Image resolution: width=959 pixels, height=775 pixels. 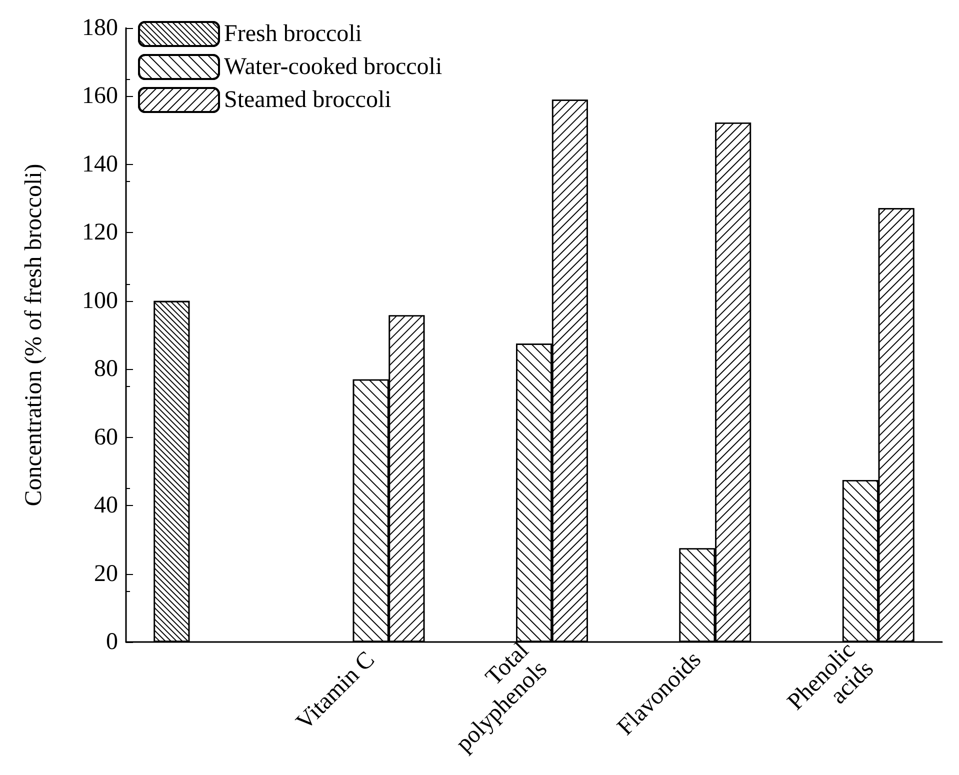 What do you see at coordinates (333, 67) in the screenshot?
I see `legend-label: Water-cooked broccoli` at bounding box center [333, 67].